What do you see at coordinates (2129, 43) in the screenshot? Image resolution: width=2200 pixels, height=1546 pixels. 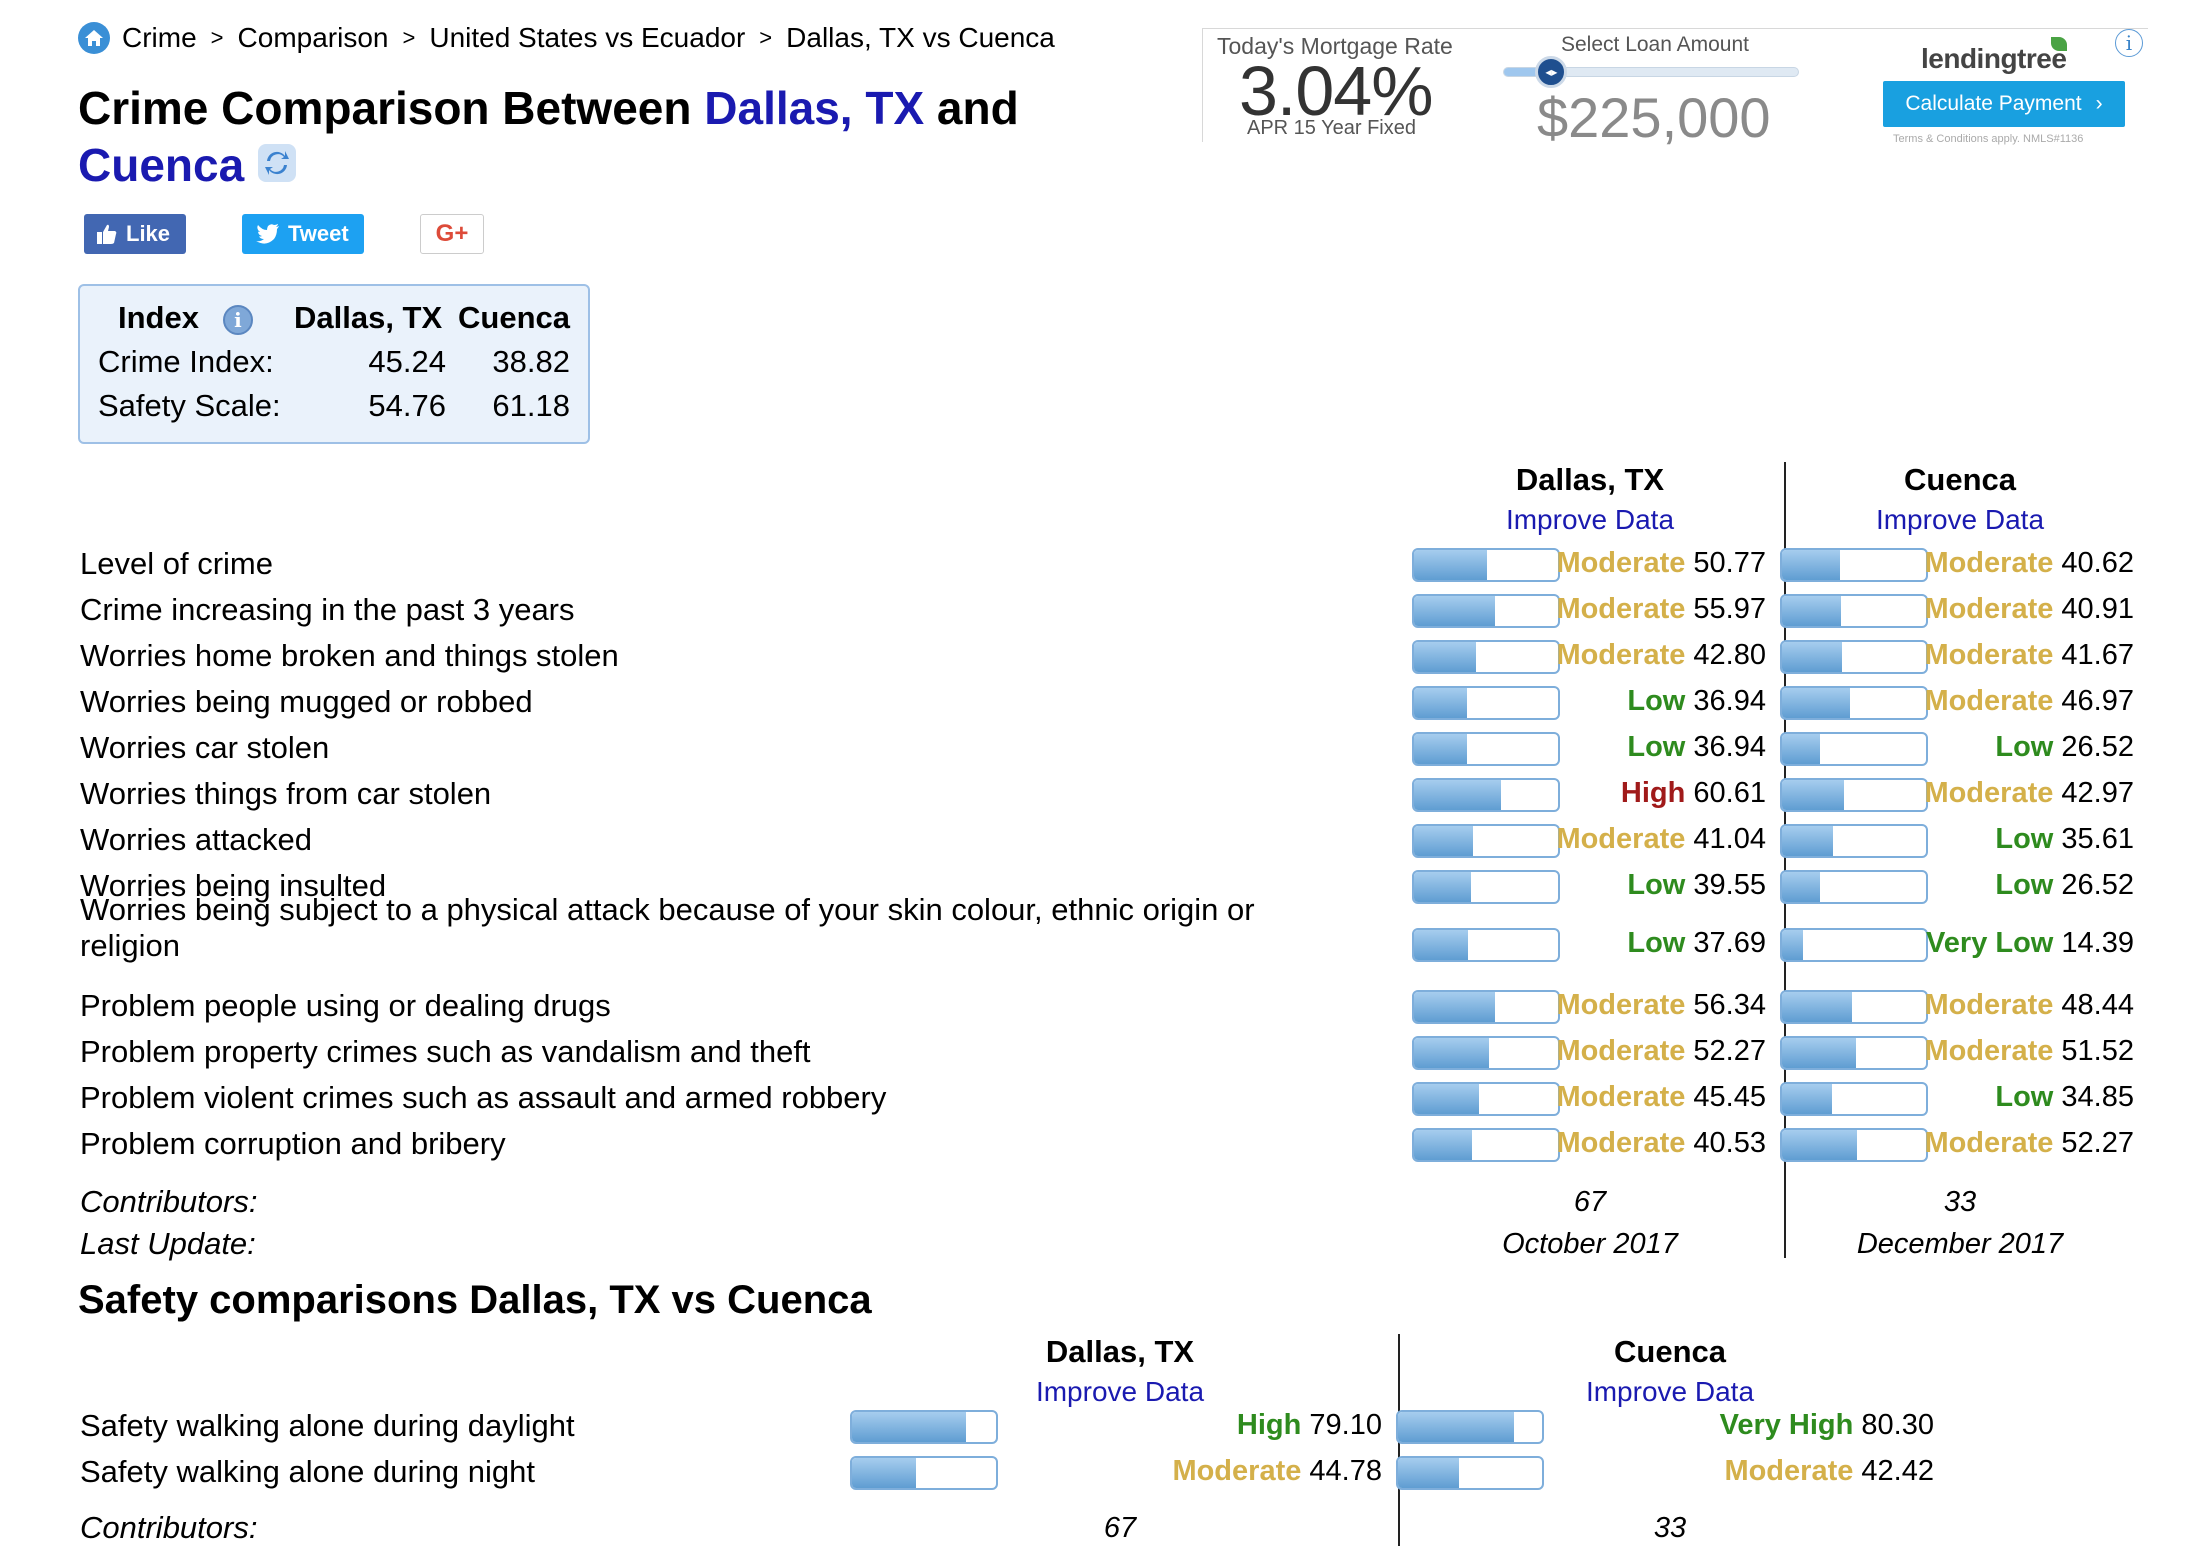 I see `ad-info-icon: i` at bounding box center [2129, 43].